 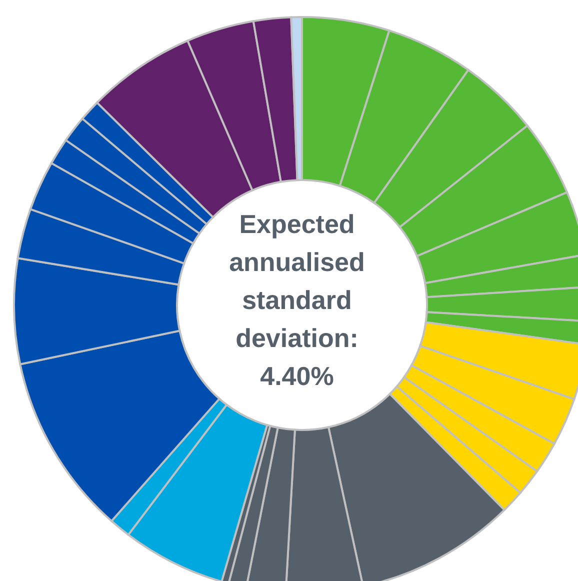 What do you see at coordinates (297, 300) in the screenshot?
I see `text: Expected annualised standard deviation: 4.40%` at bounding box center [297, 300].